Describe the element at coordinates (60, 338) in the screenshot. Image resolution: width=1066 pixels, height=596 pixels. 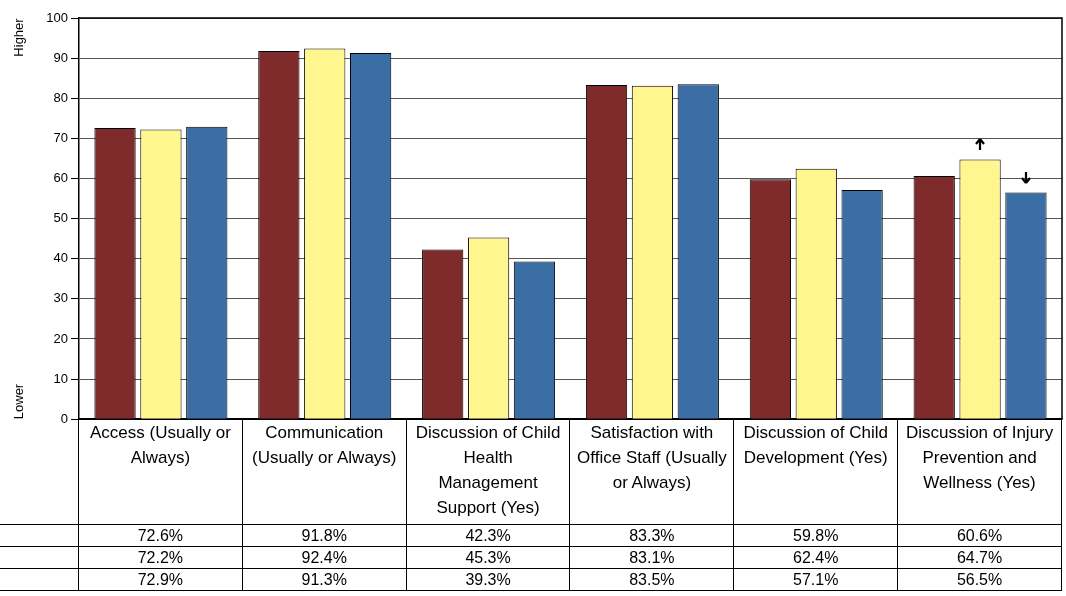
I see `y-tick-label: 20` at that location.